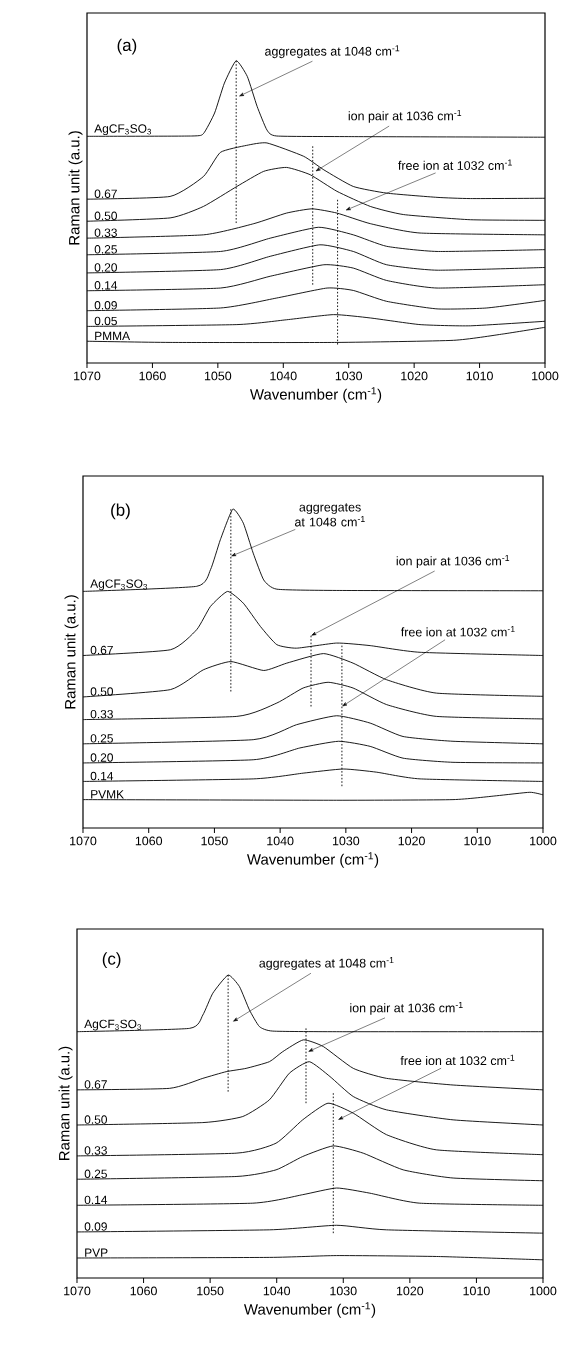 The height and width of the screenshot is (1347, 565). I want to click on series-label: 0.05, so click(105, 321).